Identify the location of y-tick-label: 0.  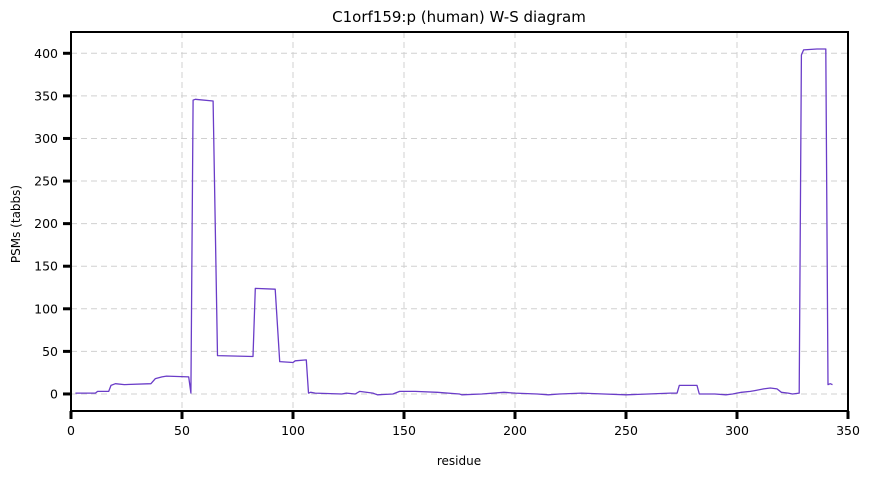
(54, 393).